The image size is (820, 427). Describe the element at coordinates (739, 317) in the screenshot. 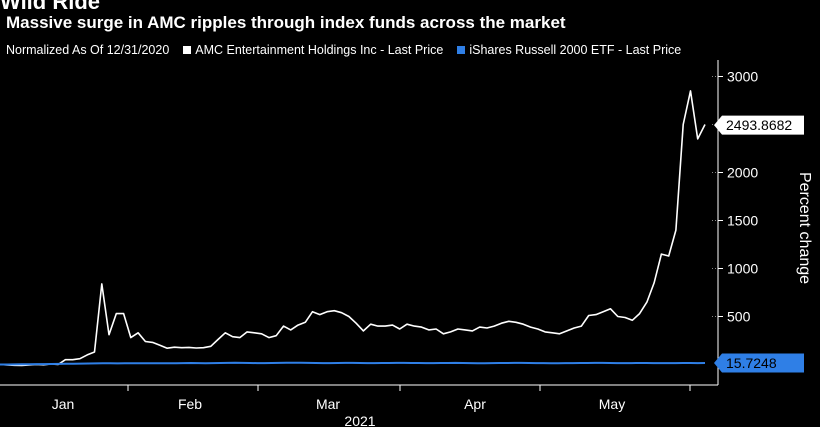

I see `y-tick-label: 500` at that location.